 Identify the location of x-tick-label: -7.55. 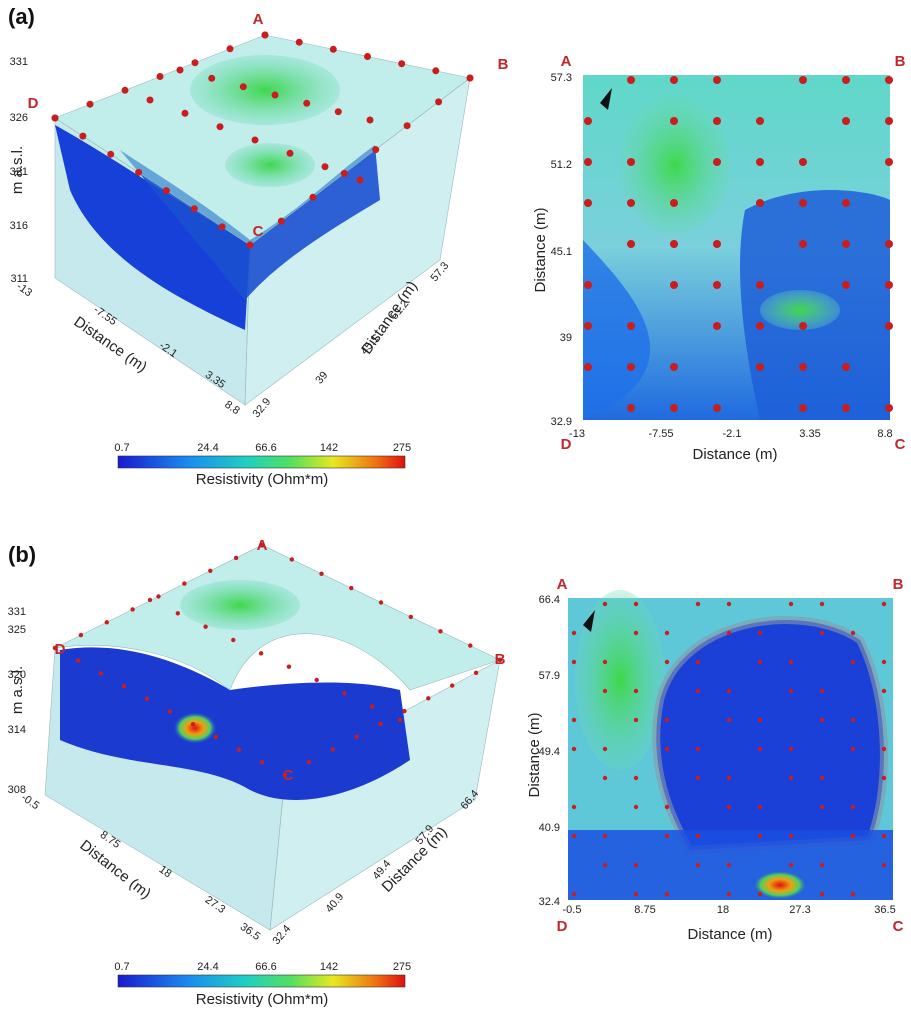
(660, 434).